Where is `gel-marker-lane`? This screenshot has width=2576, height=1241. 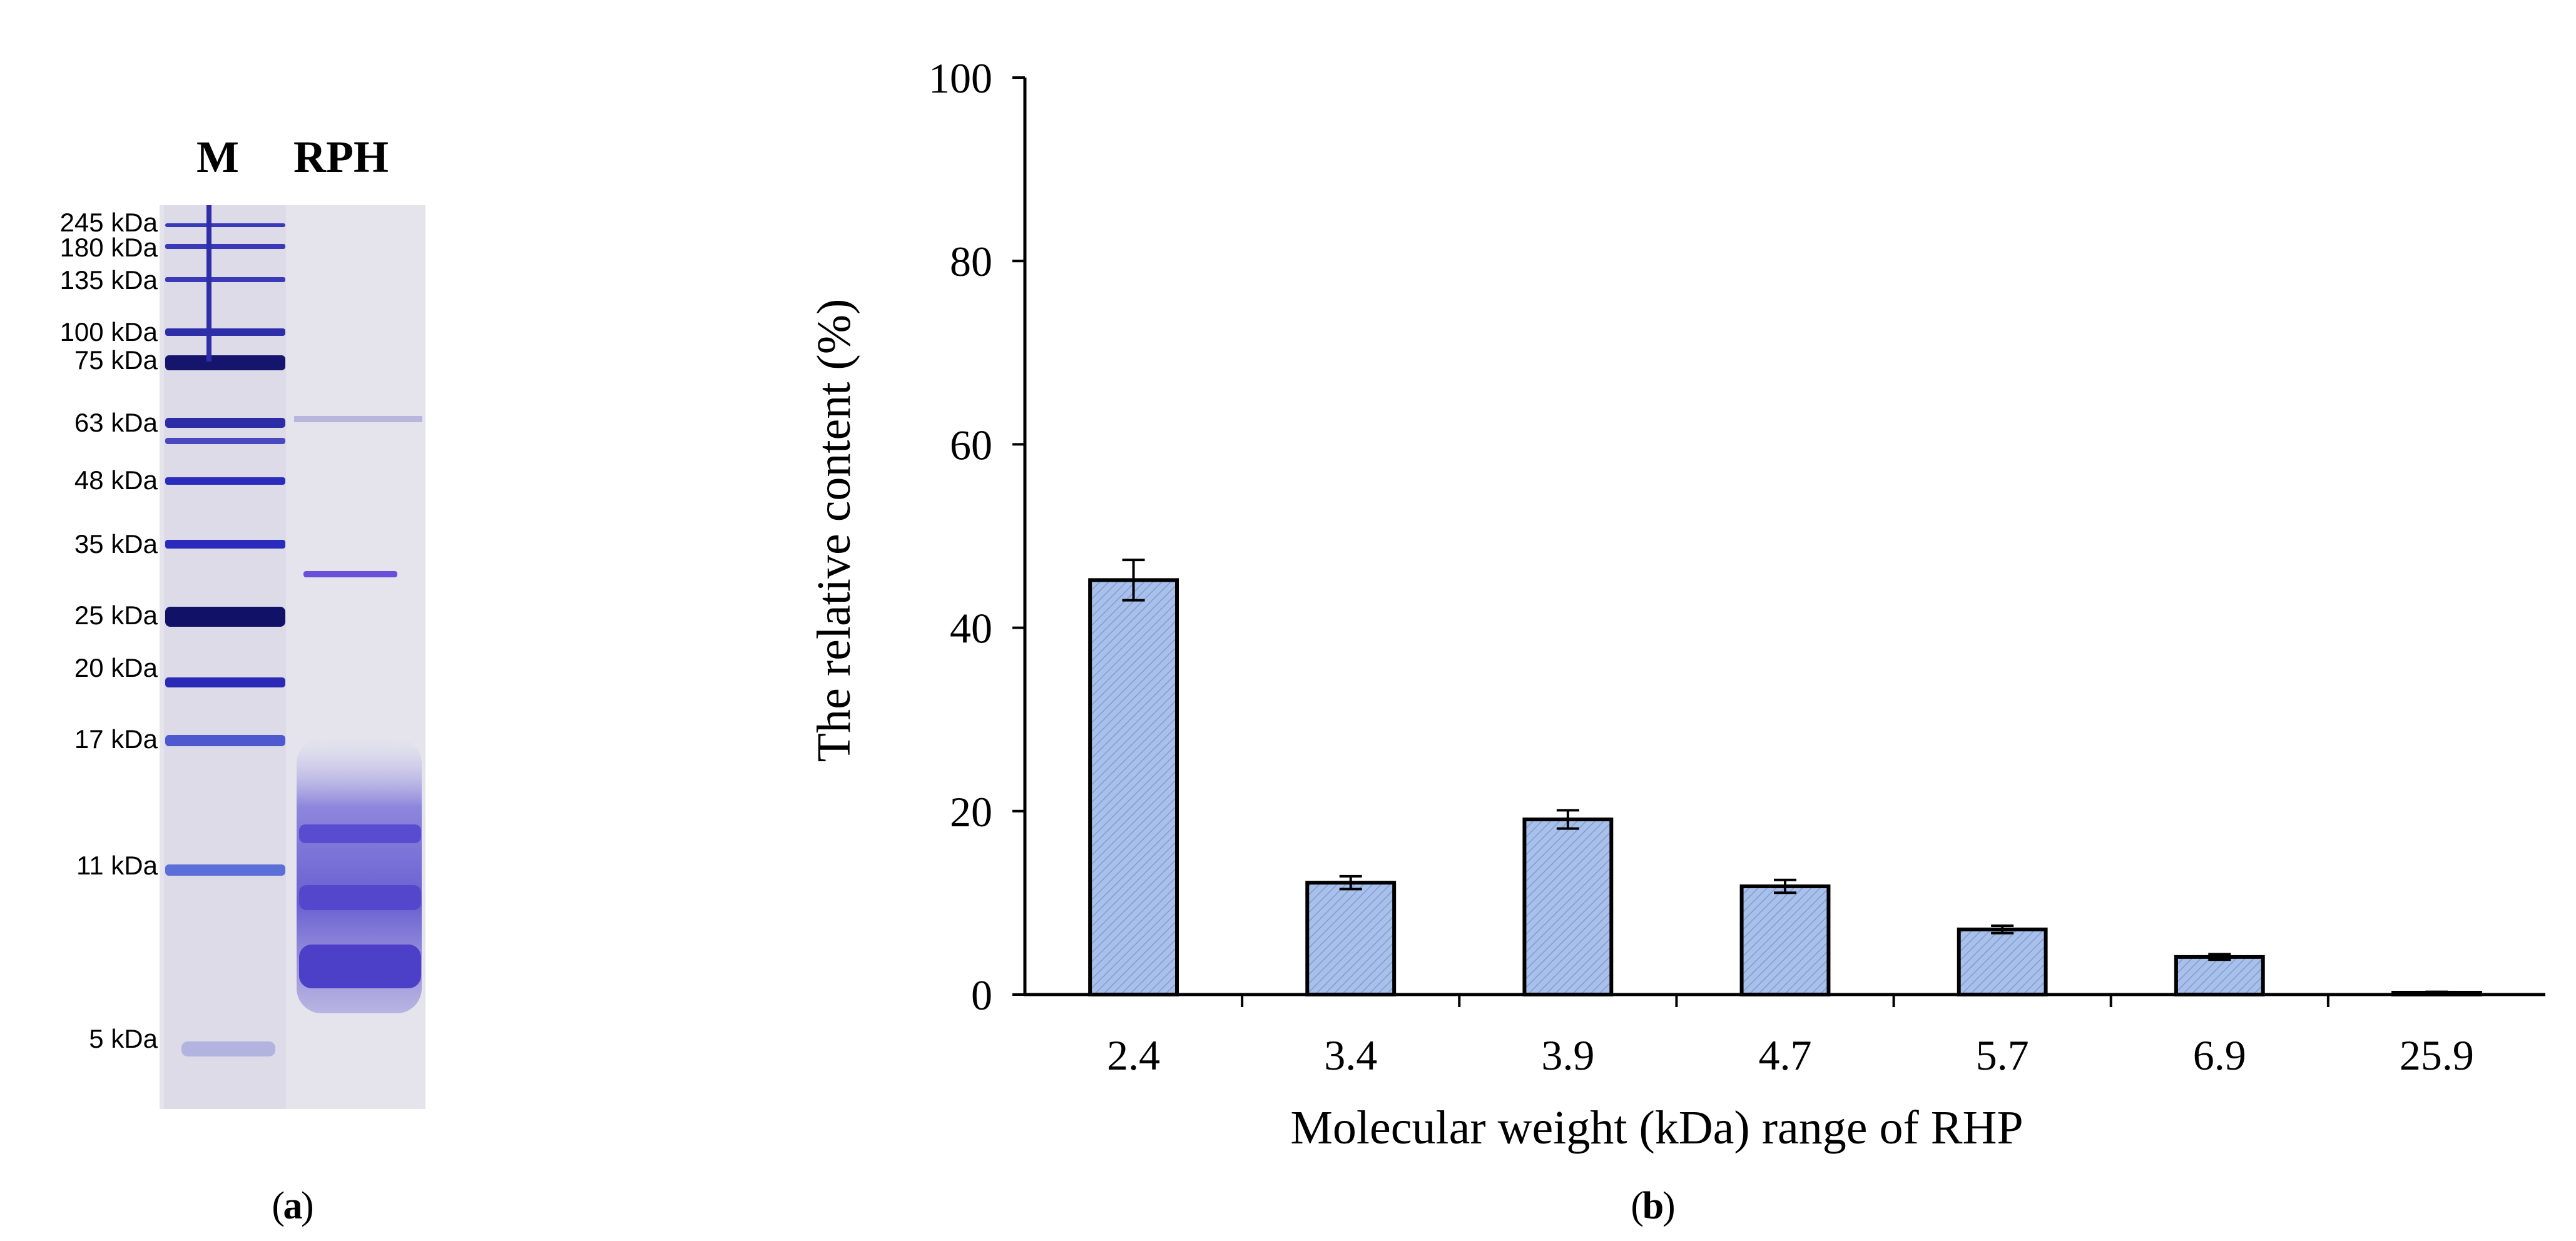 gel-marker-lane is located at coordinates (225, 657).